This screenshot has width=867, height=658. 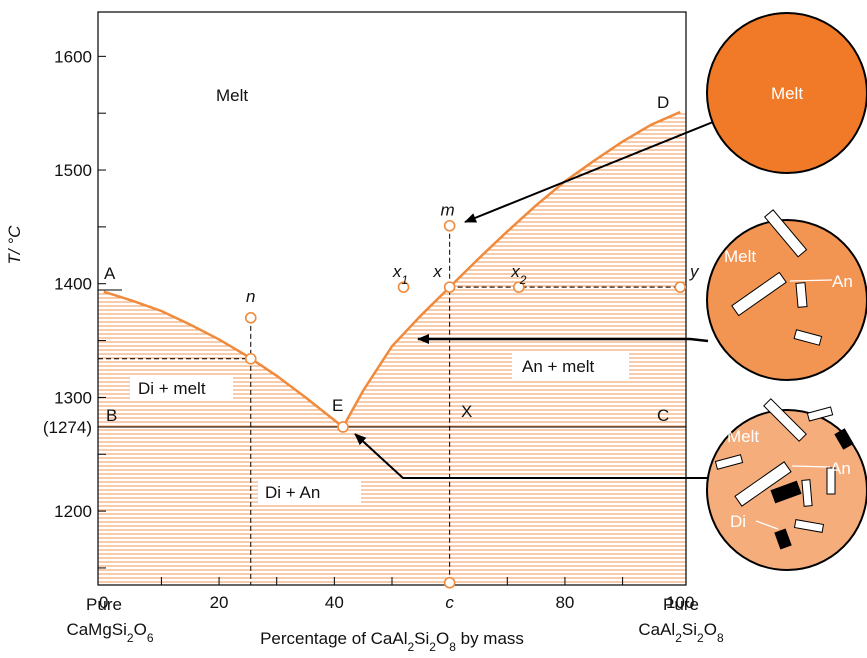 I want to click on point-label: m, so click(x=448, y=210).